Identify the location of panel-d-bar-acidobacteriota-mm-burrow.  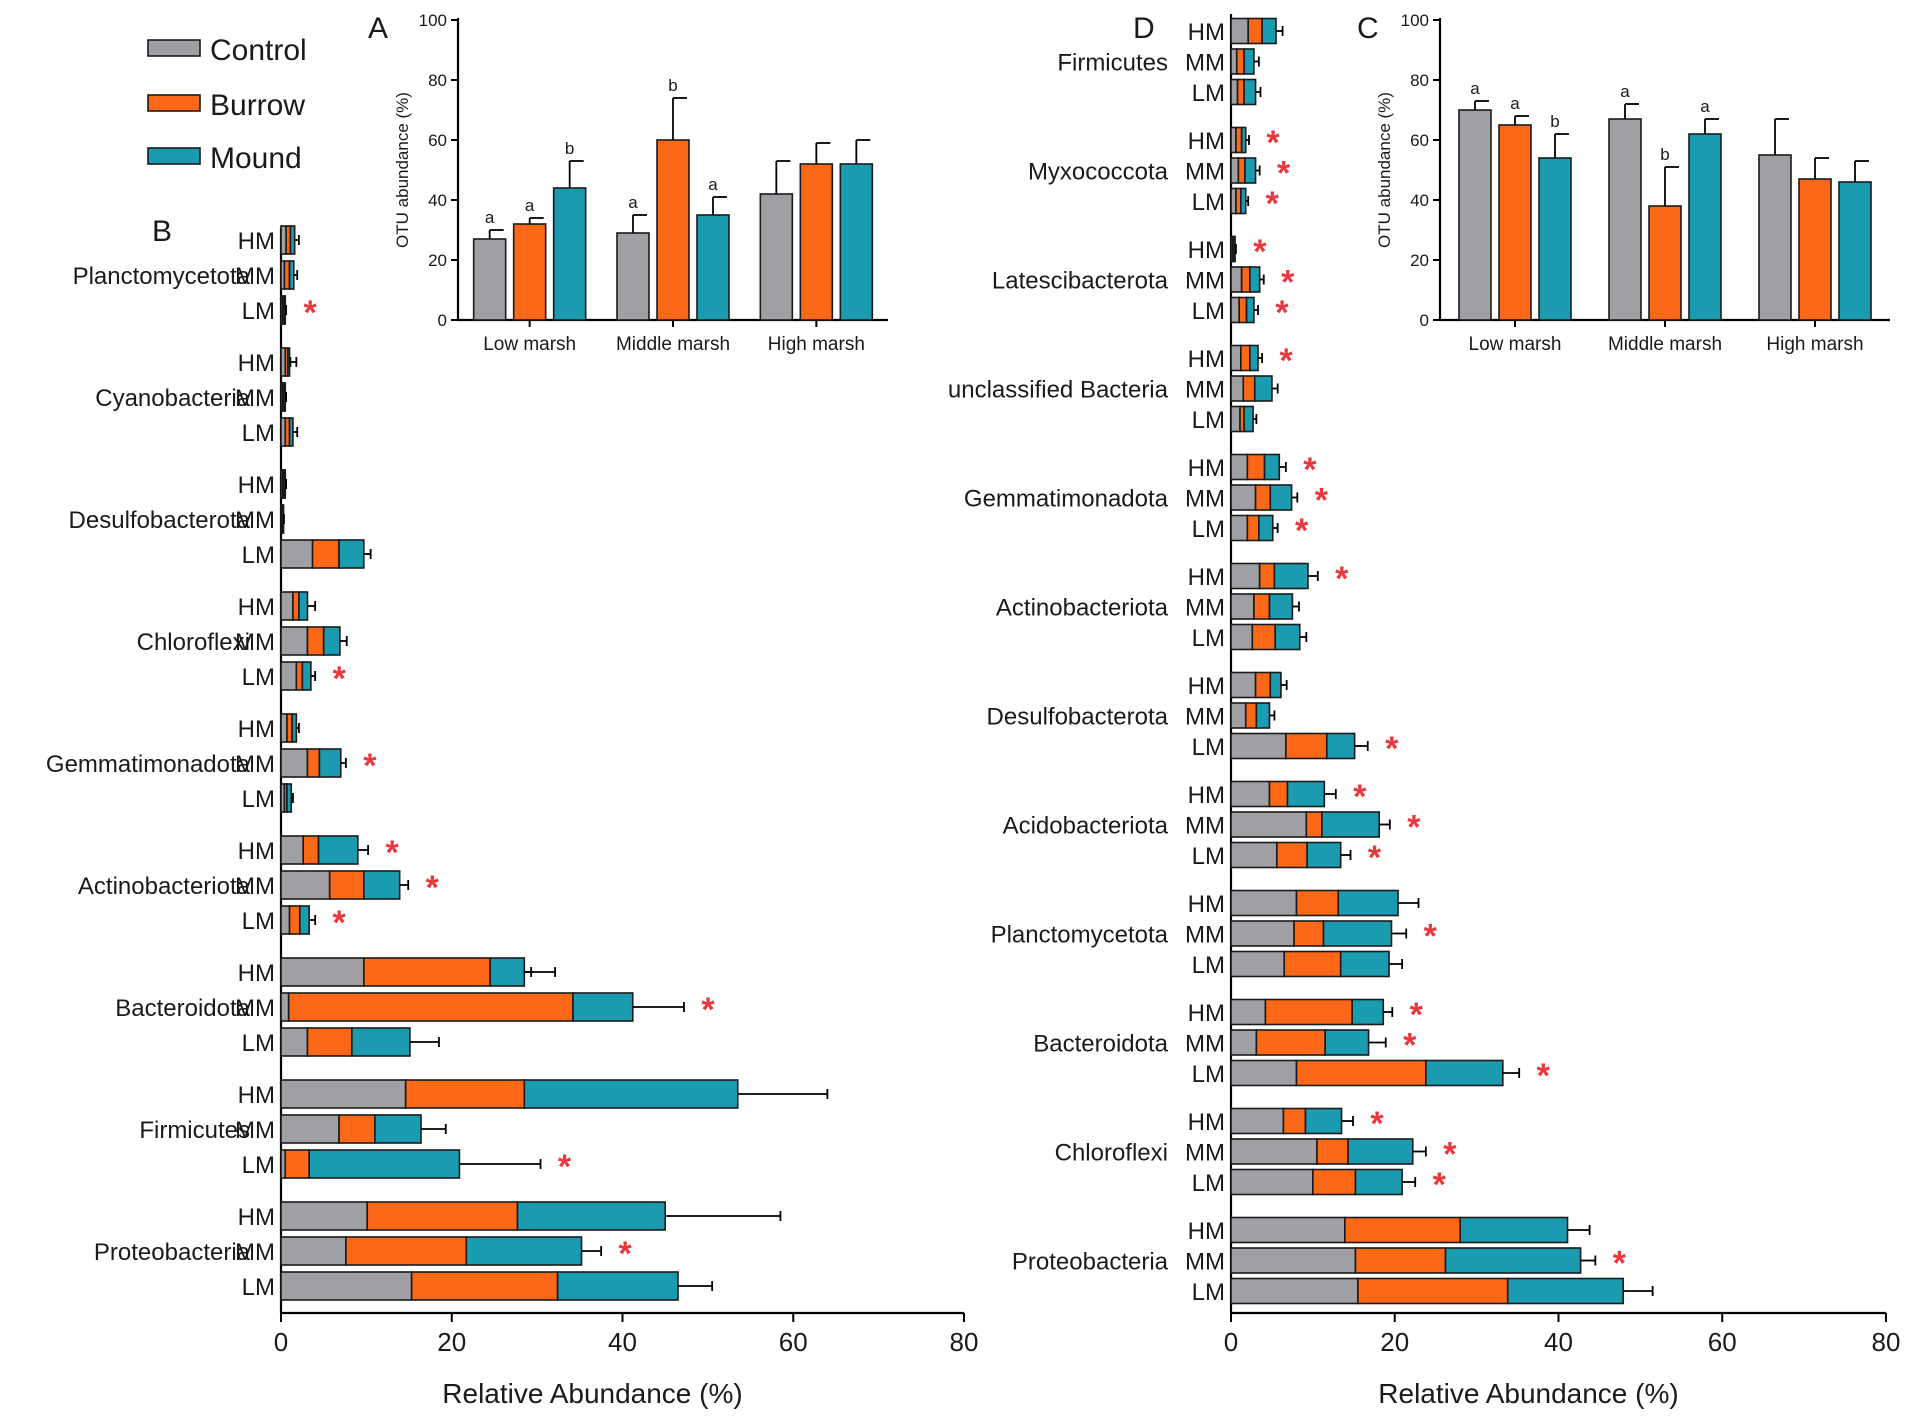
(1314, 824).